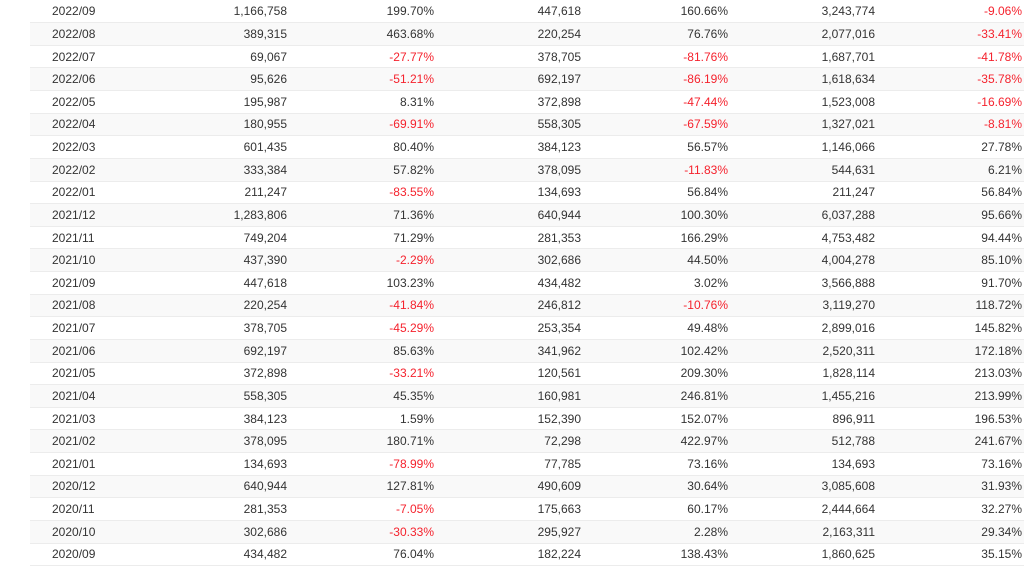 This screenshot has height=566, width=1024. I want to click on percent-cell: -33.21%, so click(362, 374).